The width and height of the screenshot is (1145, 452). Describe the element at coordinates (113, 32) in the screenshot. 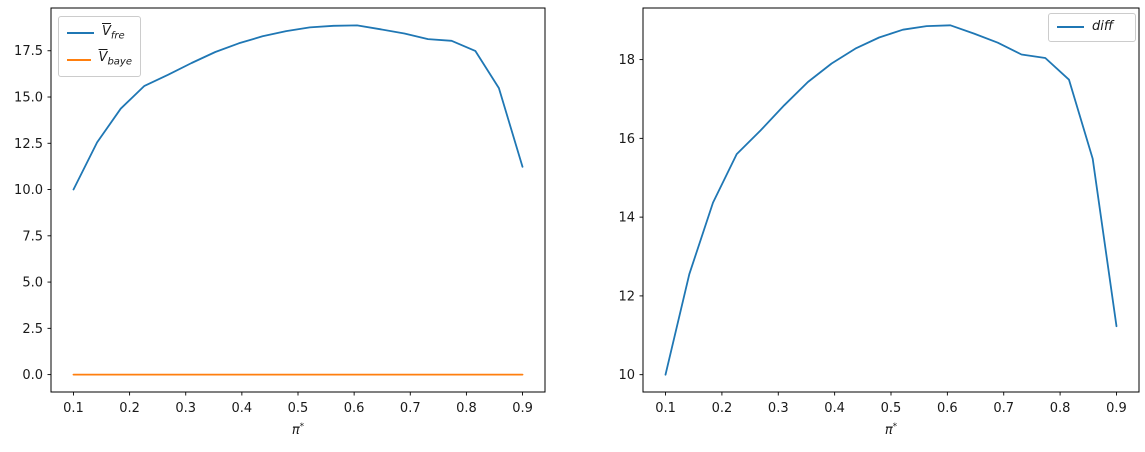

I see `vfre-legend-label: Vfre` at that location.